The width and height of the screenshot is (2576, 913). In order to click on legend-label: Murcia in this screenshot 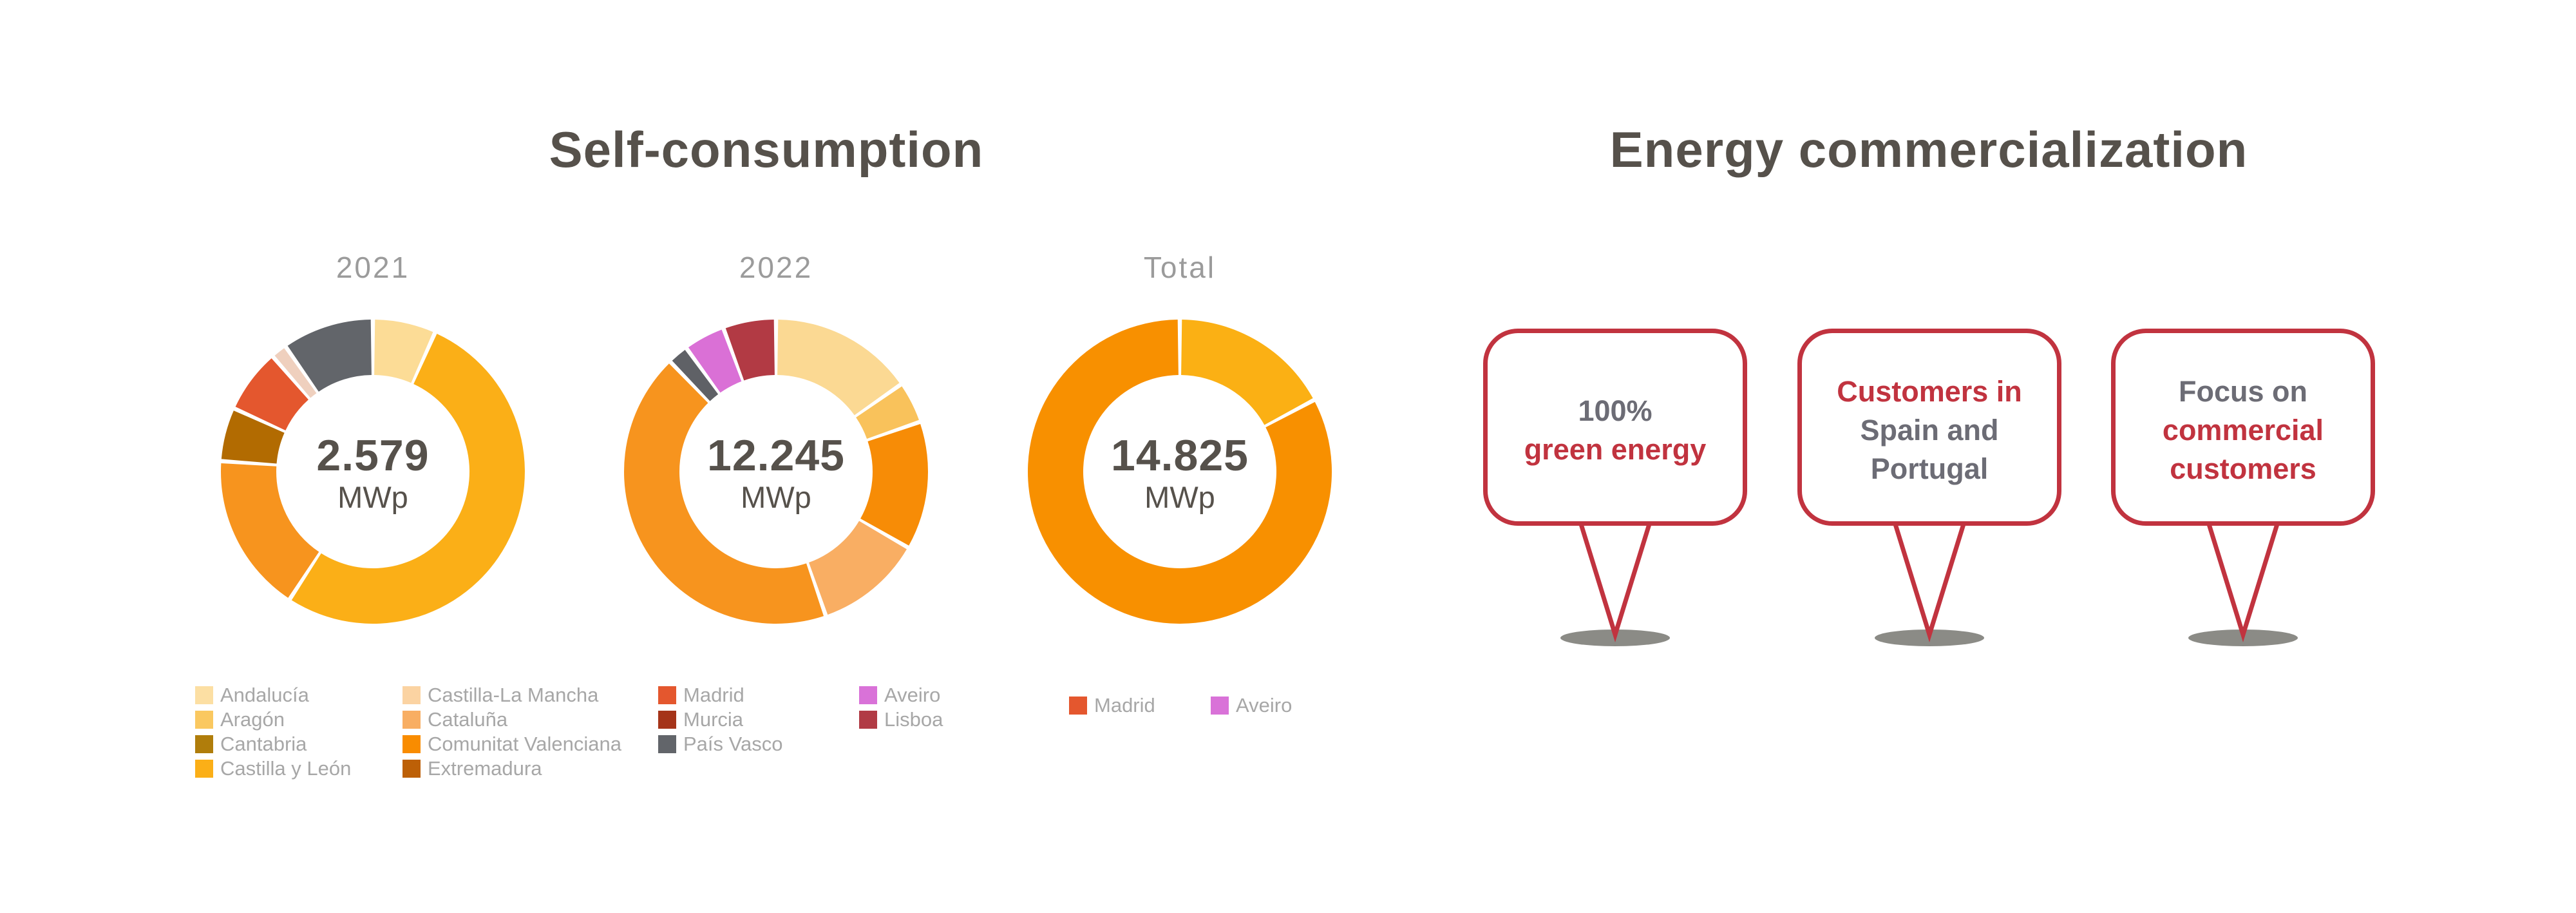, I will do `click(714, 719)`.